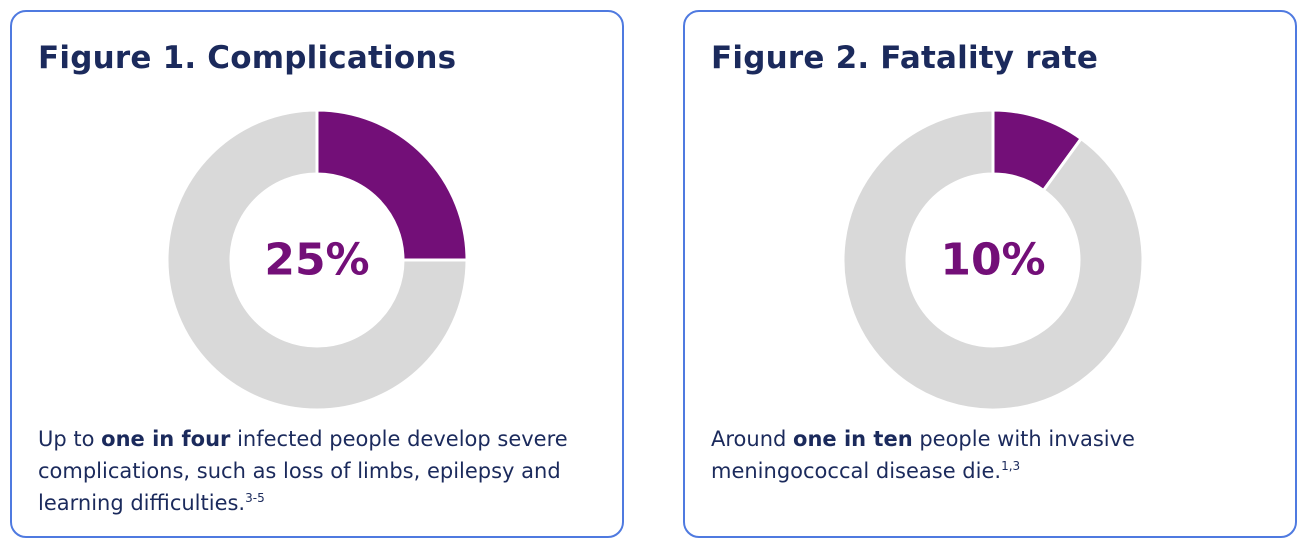  I want to click on caption-text: Around, so click(752, 439).